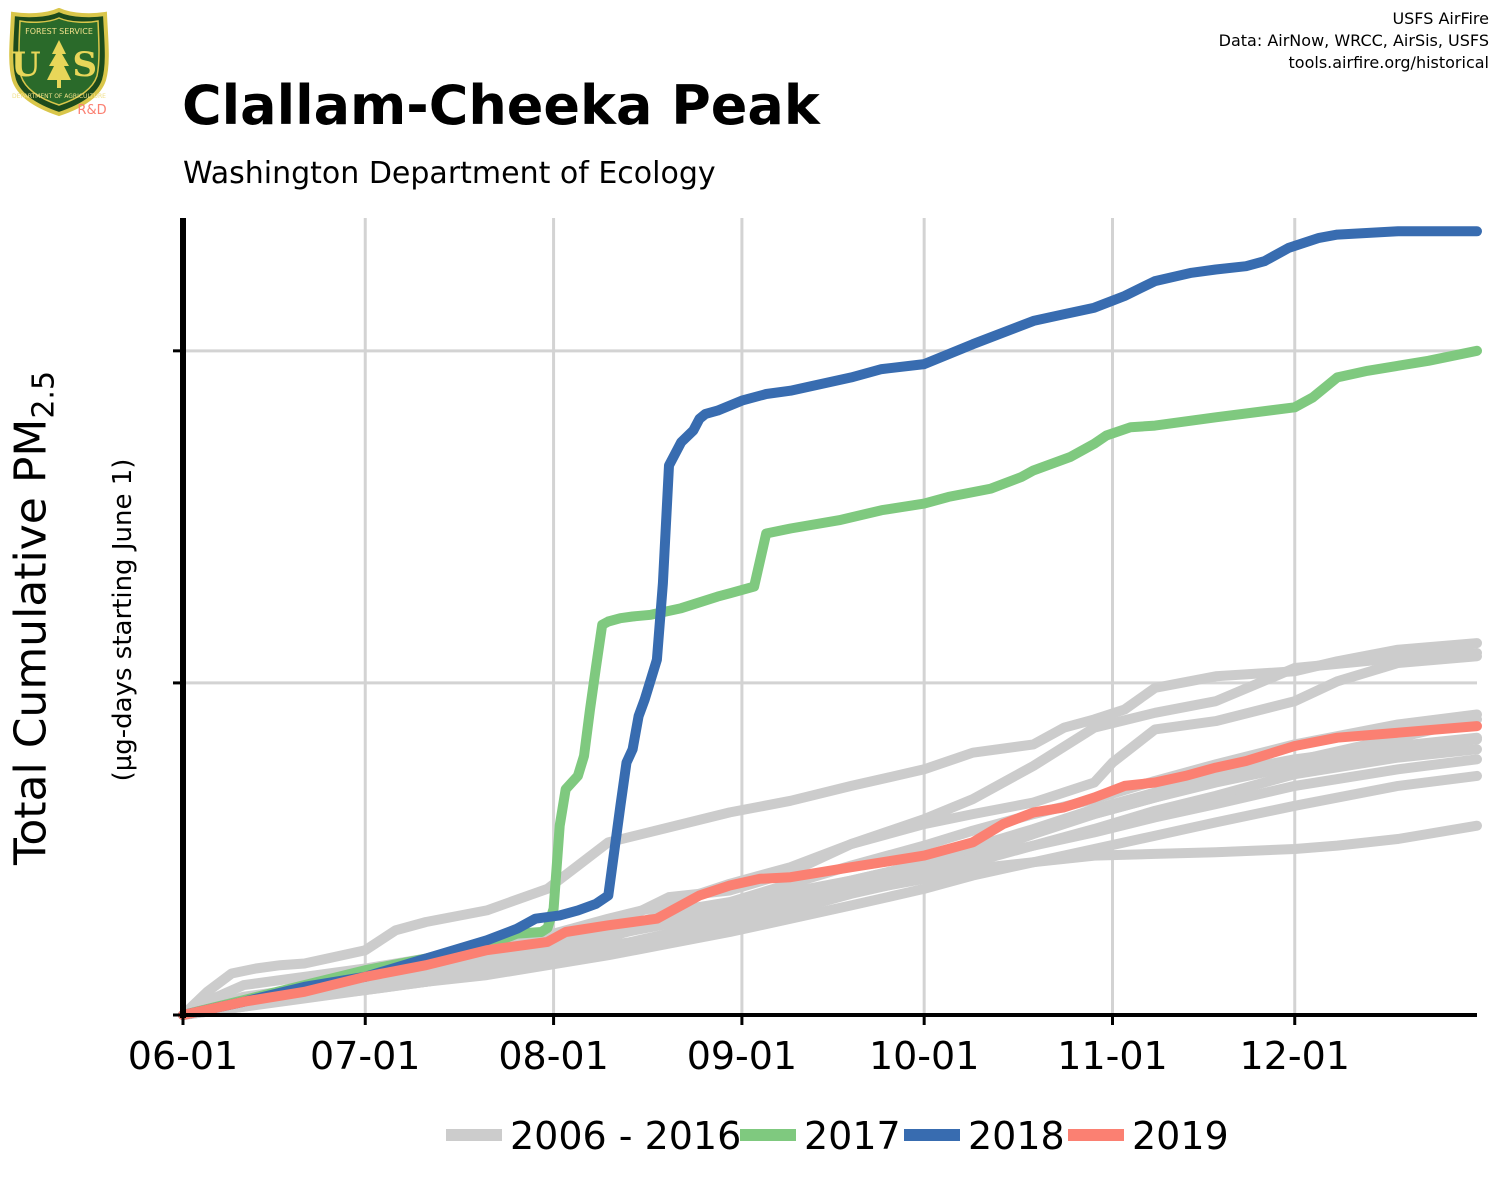 The width and height of the screenshot is (1500, 1200). What do you see at coordinates (553, 1056) in the screenshot?
I see `x-tick-label: 08-01` at bounding box center [553, 1056].